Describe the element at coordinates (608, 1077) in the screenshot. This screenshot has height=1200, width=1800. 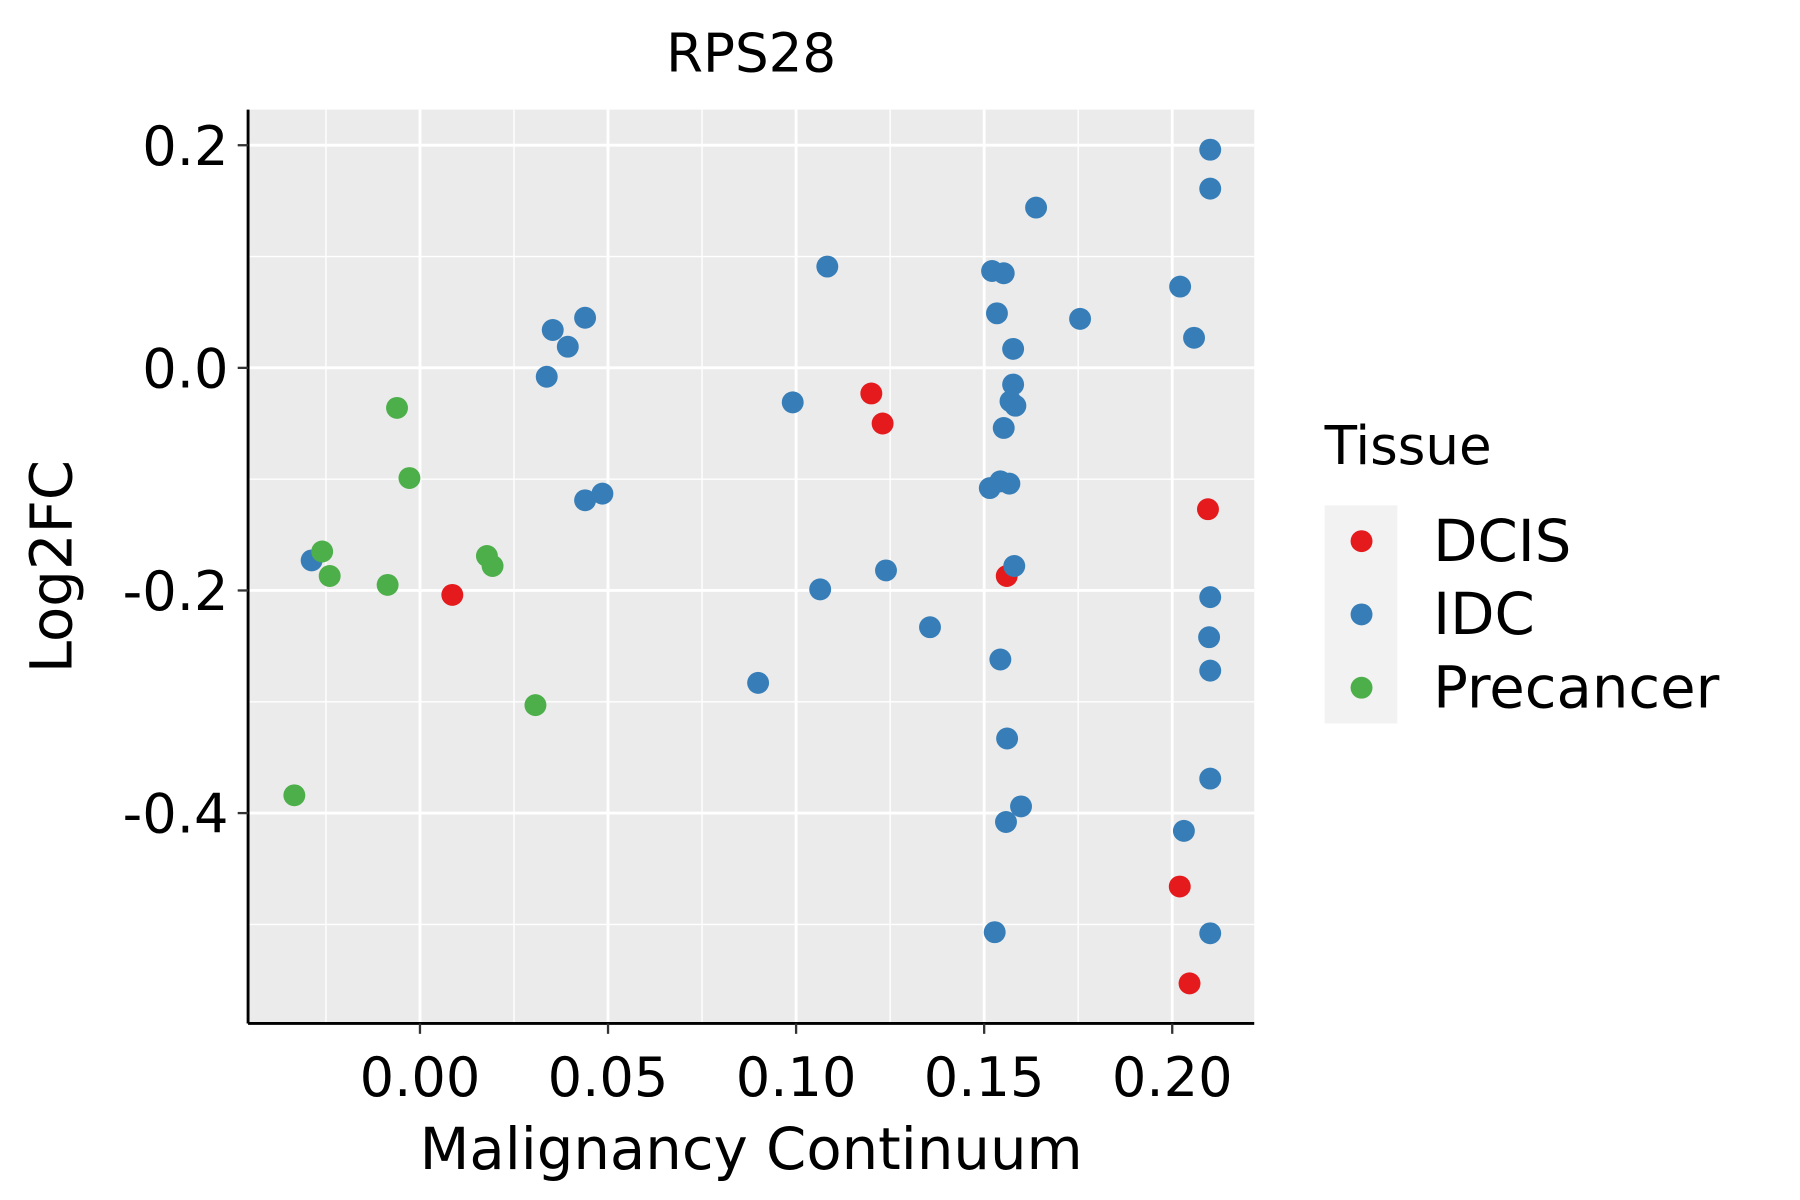
I see `x-tick-label: 0.05` at that location.